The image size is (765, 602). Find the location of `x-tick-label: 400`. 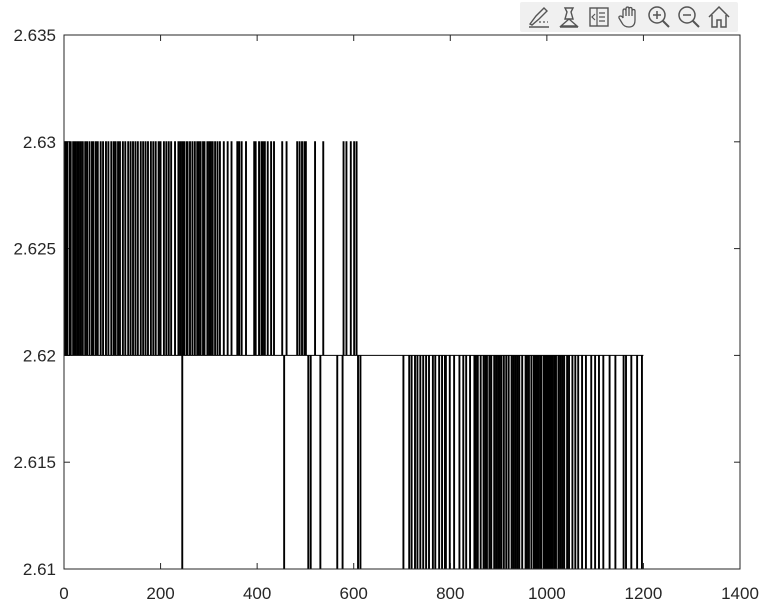

x-tick-label: 400 is located at coordinates (257, 593).